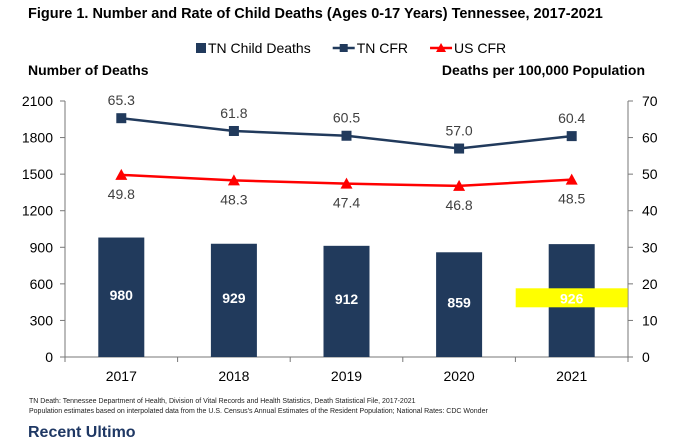  Describe the element at coordinates (346, 118) in the screenshot. I see `tn-cfr-label: 60.5` at that location.